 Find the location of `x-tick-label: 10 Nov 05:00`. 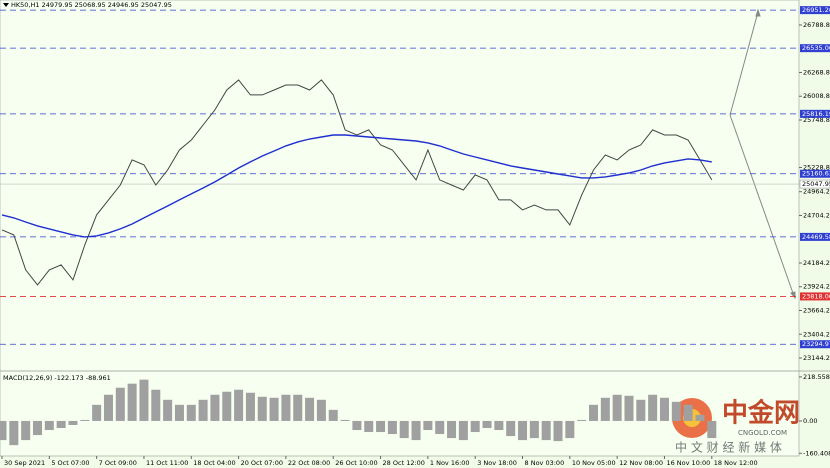

x-tick-label: 10 Nov 05:00 is located at coordinates (594, 463).